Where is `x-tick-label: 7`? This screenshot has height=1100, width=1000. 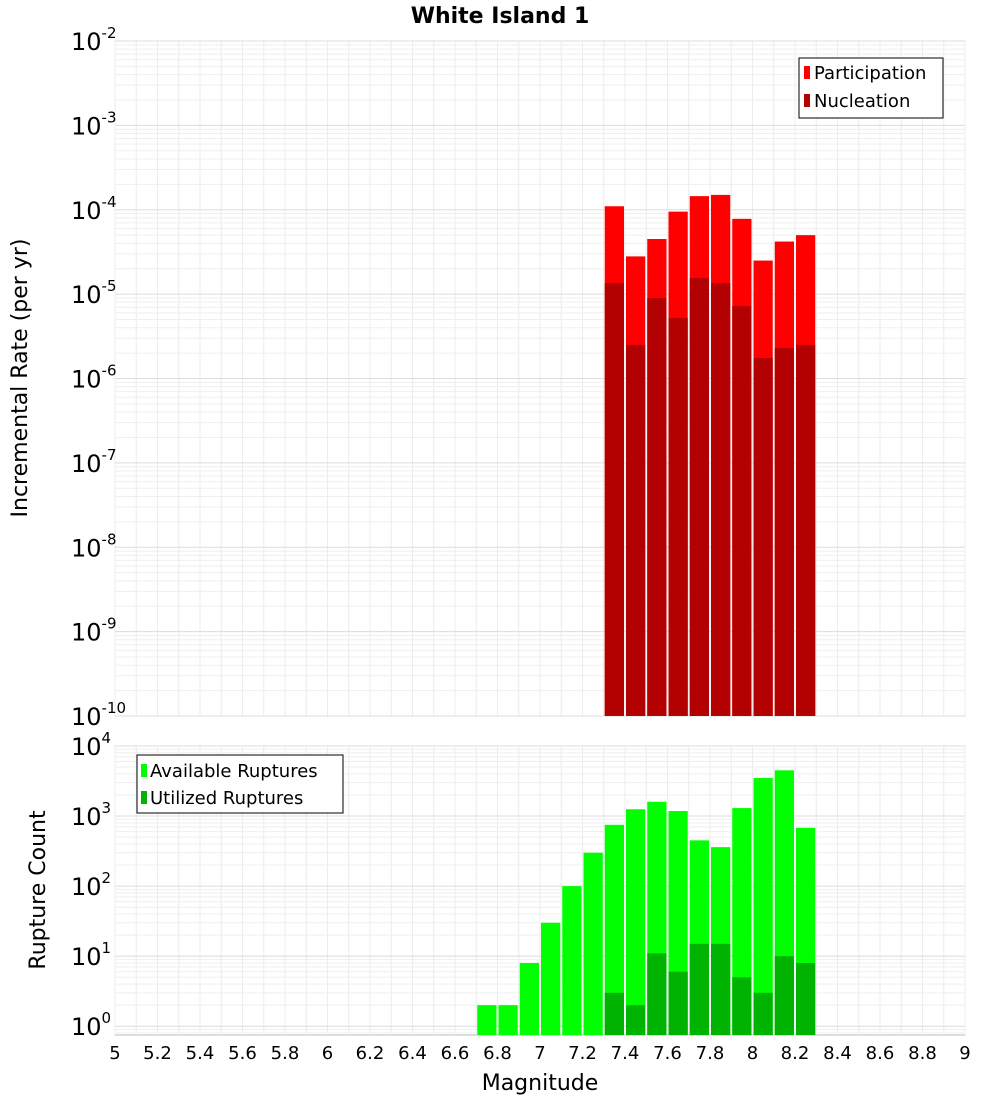 x-tick-label: 7 is located at coordinates (539, 1053).